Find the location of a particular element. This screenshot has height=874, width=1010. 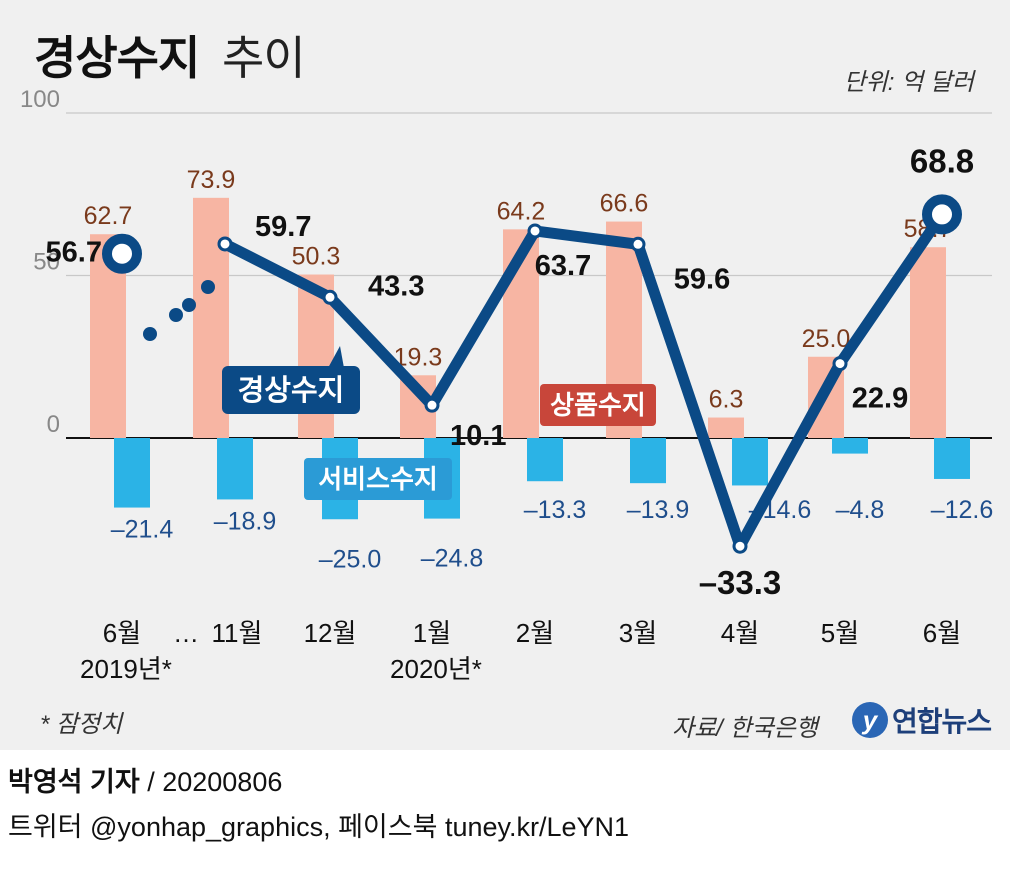

services-value-label: –25.0 is located at coordinates (350, 559).